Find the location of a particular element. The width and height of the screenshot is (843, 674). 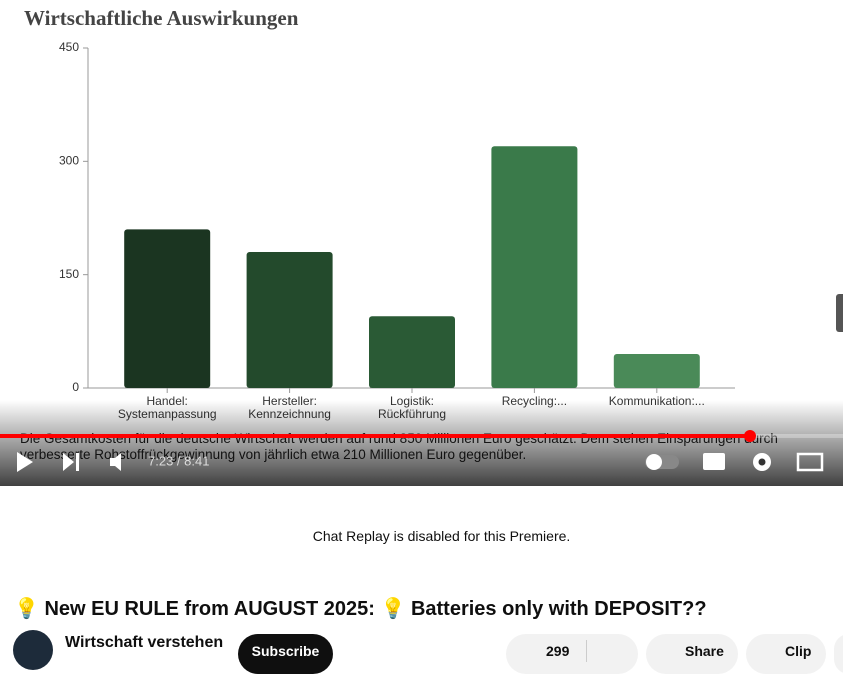

share-button: Share is located at coordinates (692, 654).